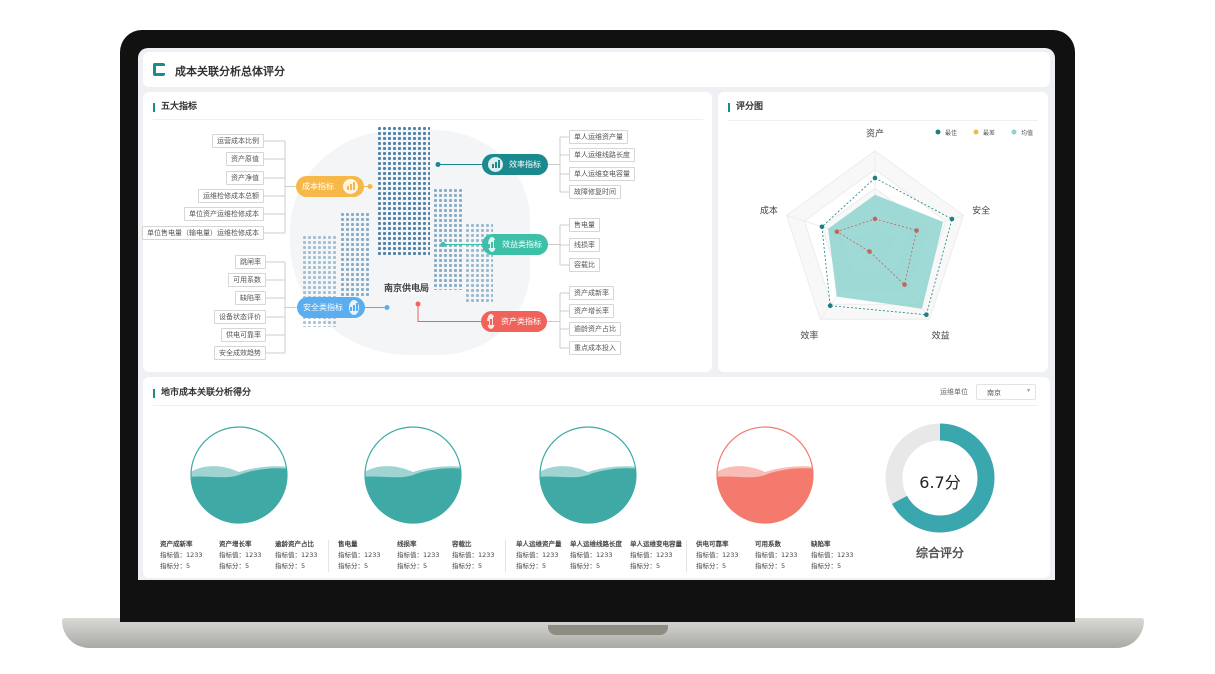  I want to click on indicator-leaf: 运营成本比例, so click(238, 141).